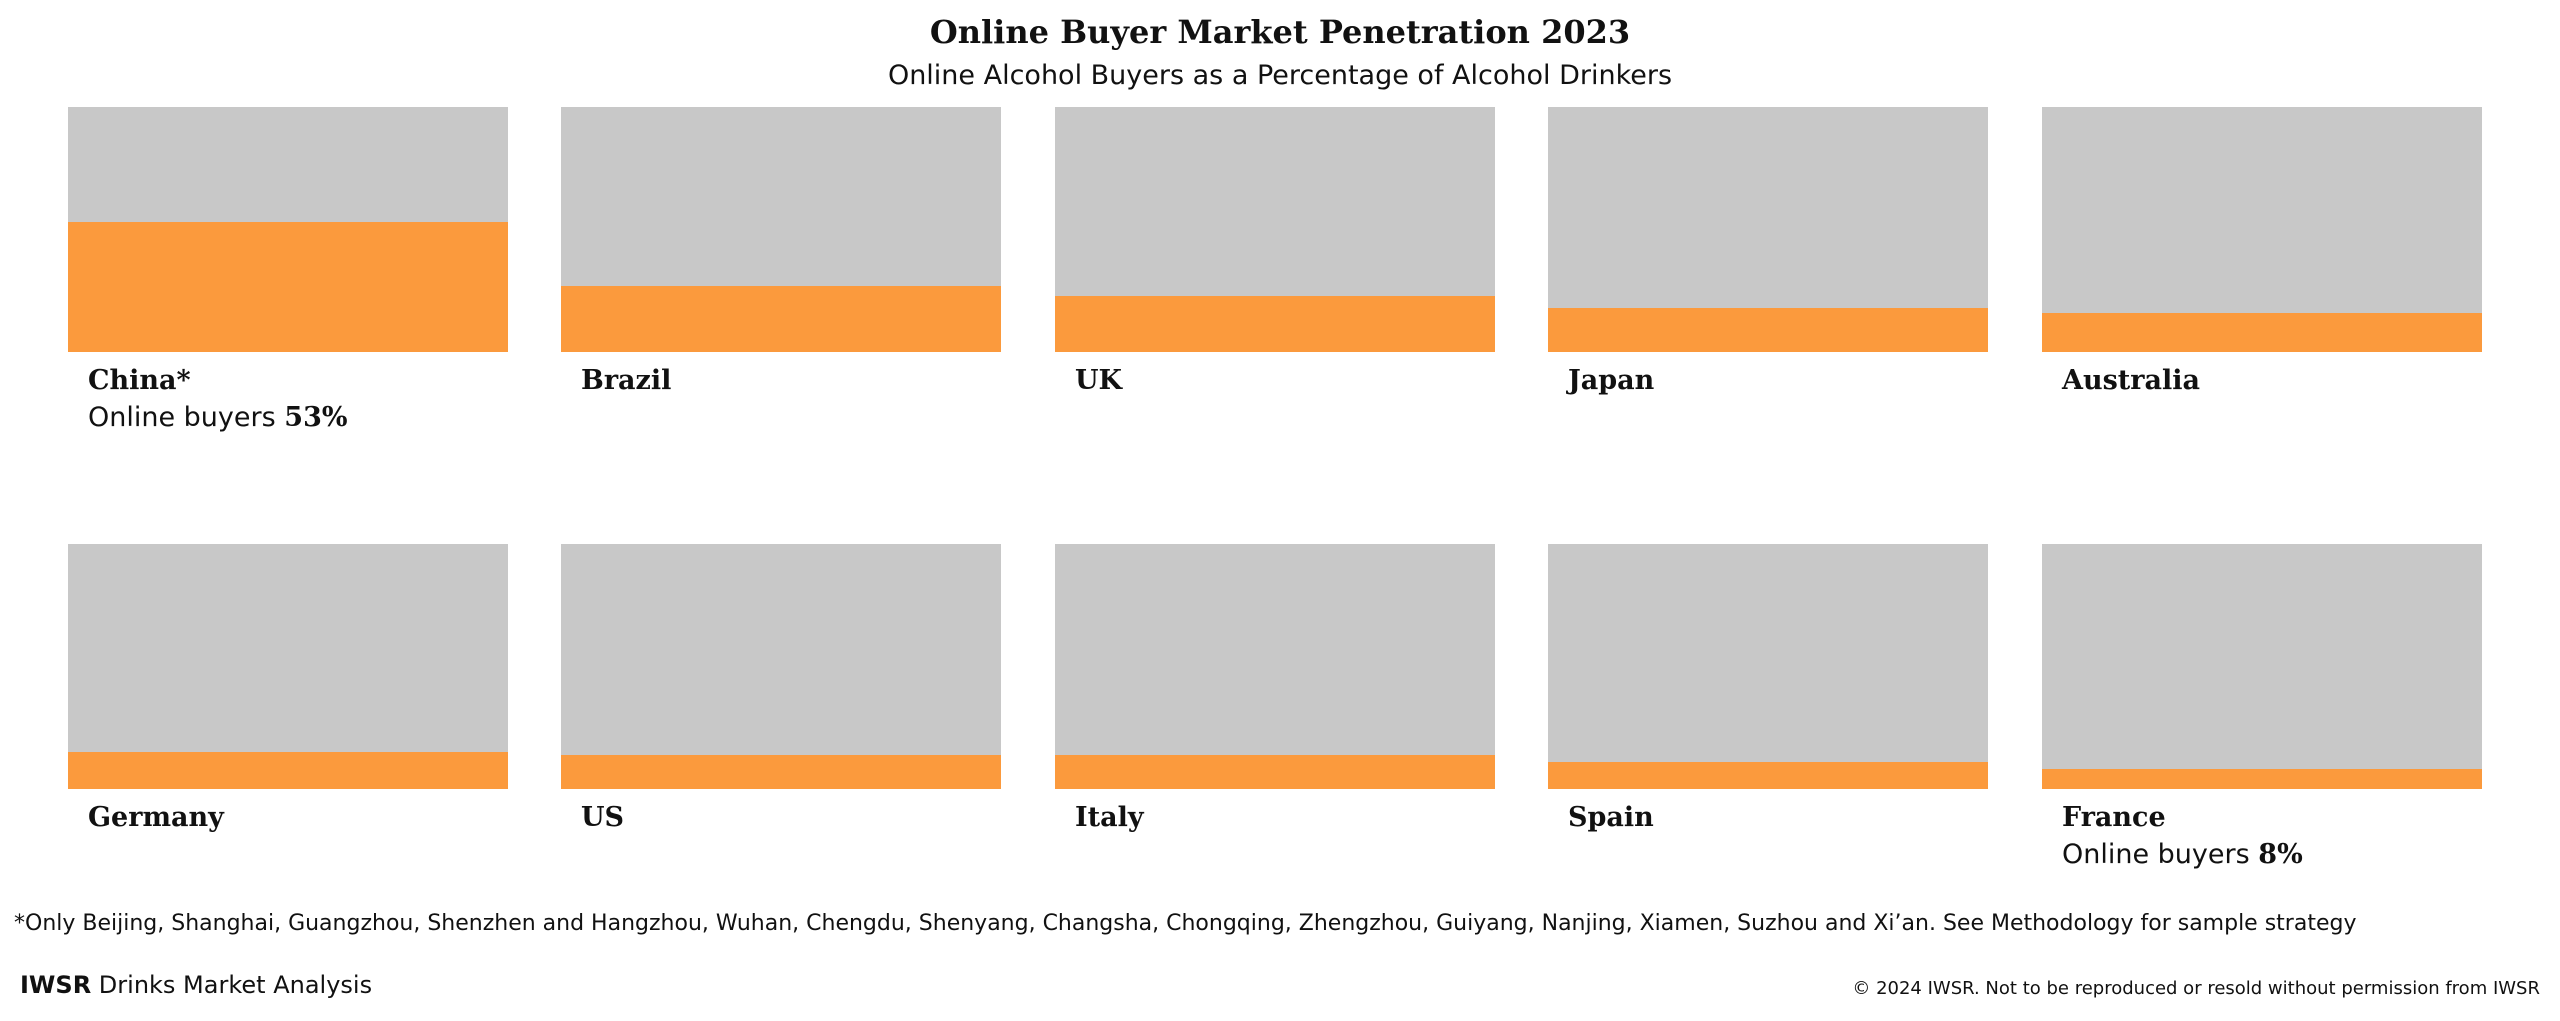 This screenshot has height=1021, width=2560. I want to click on country-label: UK, so click(1099, 380).